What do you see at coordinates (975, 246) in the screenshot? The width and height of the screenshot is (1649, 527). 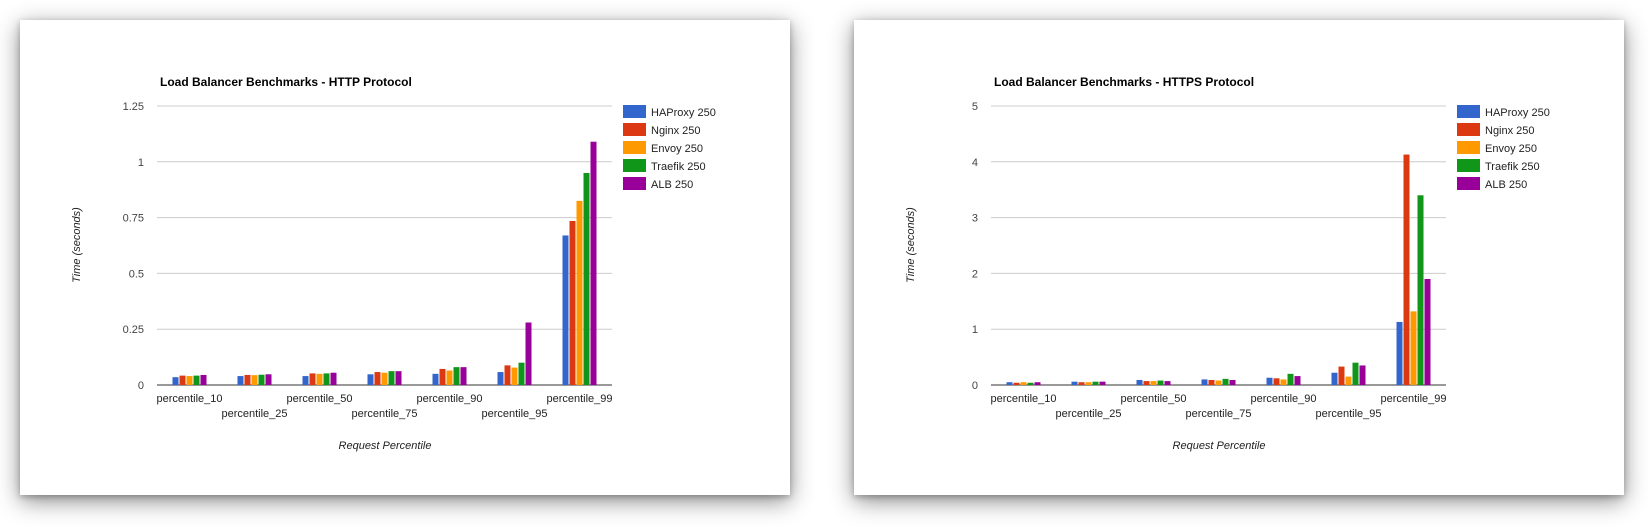 I see `y-tick-labels: 0 1 2 3 4 5` at bounding box center [975, 246].